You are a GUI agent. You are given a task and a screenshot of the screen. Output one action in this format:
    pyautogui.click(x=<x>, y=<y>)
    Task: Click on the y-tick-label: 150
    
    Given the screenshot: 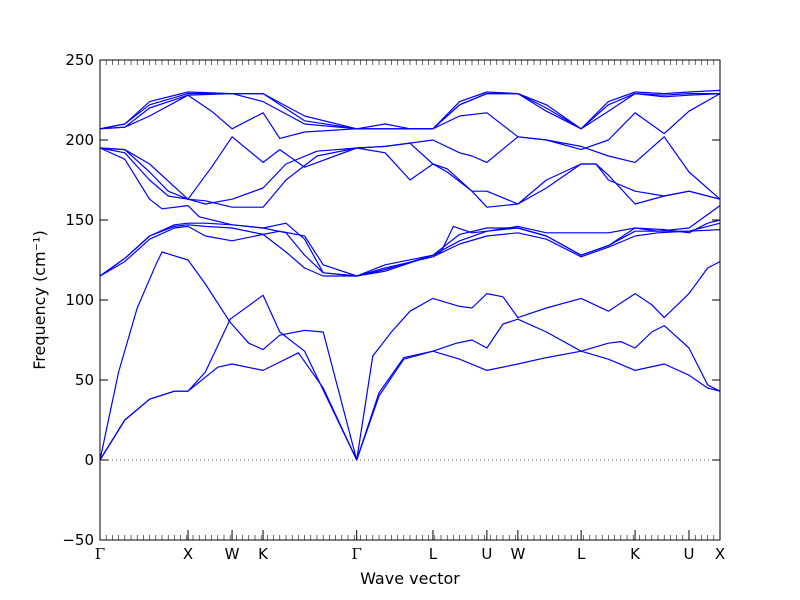 What is the action you would take?
    pyautogui.click(x=79, y=220)
    